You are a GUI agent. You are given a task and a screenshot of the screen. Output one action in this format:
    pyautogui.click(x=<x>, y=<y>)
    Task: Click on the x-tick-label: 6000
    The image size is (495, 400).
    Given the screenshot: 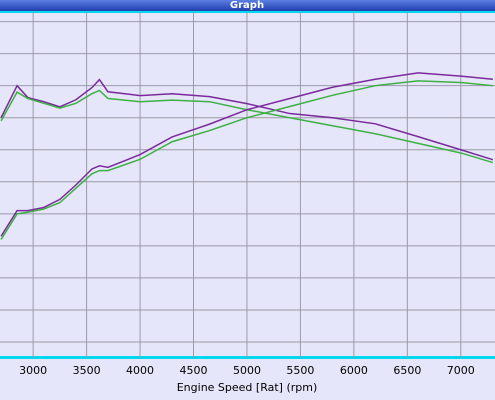 What is the action you would take?
    pyautogui.click(x=354, y=370)
    